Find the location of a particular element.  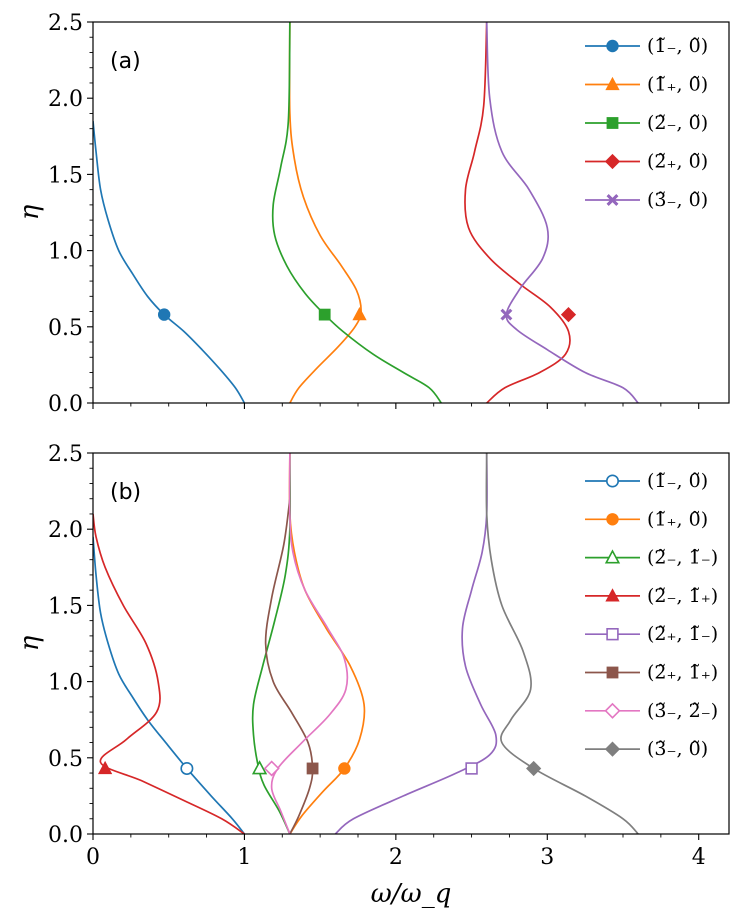

legend-label-3: (2̃₋, 1̃₋) is located at coordinates (682, 558).